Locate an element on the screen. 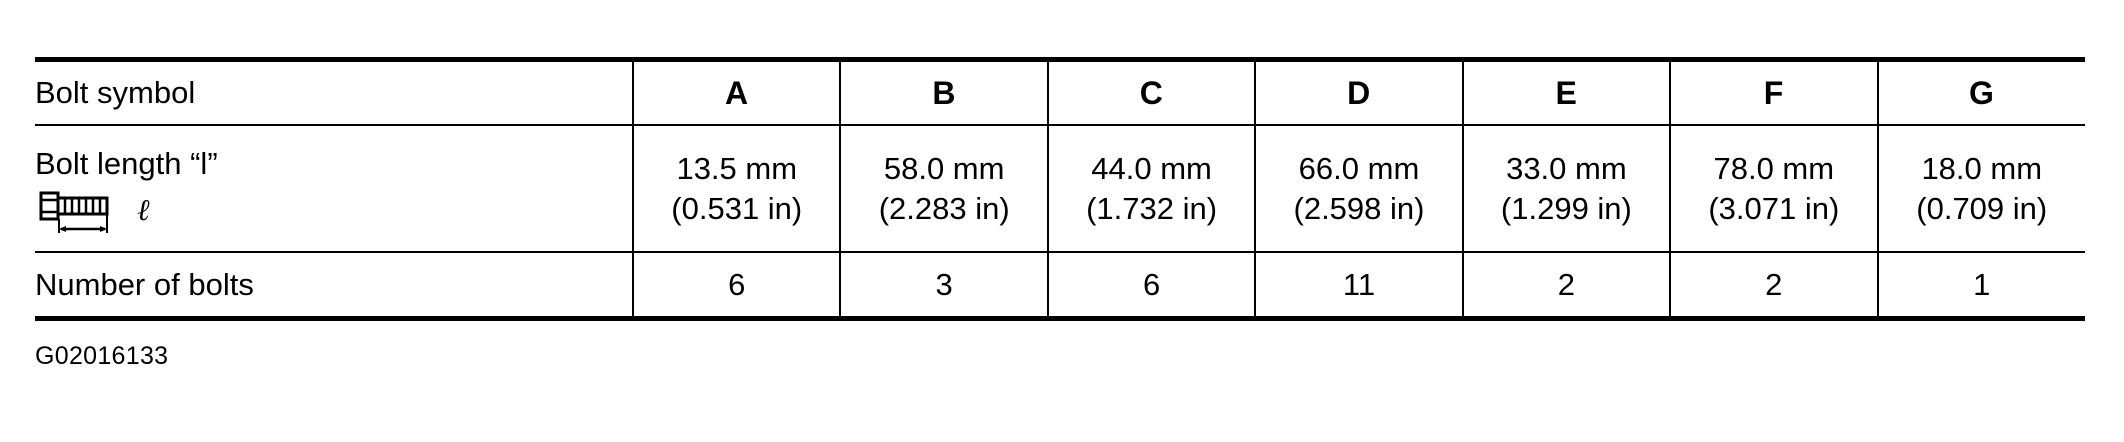 The image size is (2124, 442). length-in: (0.709 in) is located at coordinates (1982, 208).